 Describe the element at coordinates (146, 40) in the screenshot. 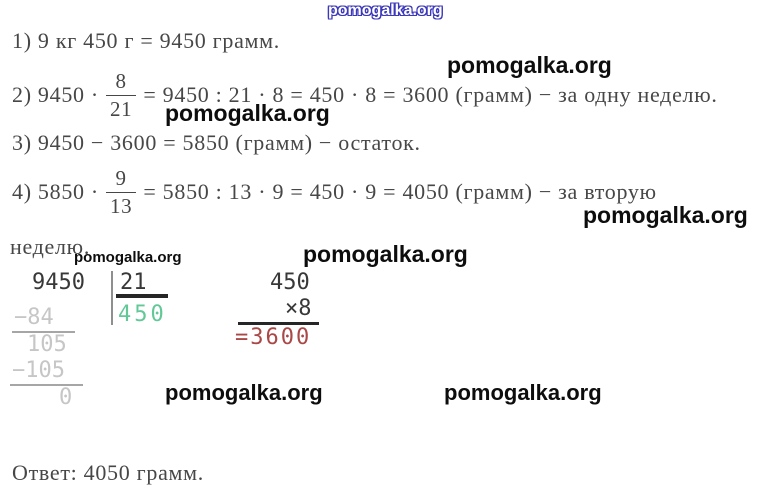

I see `solution-step-1: 1) 9 кг 450 г = 9450 грамм.` at that location.